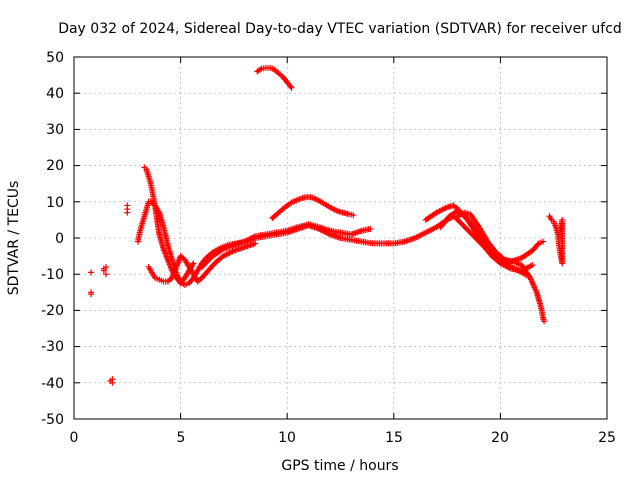  Describe the element at coordinates (52, 384) in the screenshot. I see `y-tick-label: -40` at that location.